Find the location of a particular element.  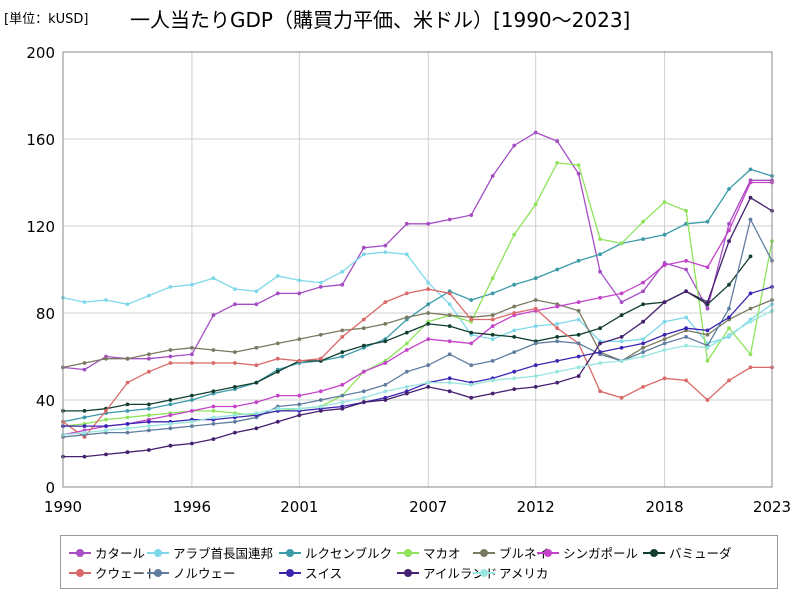

legend-item: アメリカ is located at coordinates (510, 572).